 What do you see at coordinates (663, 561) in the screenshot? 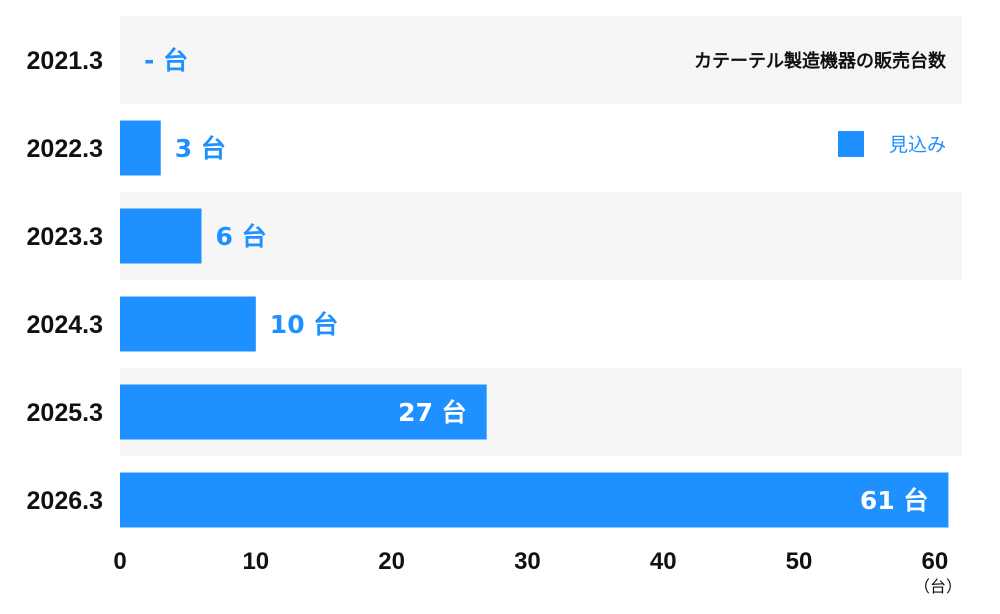
I see `x-tick-label: 40` at bounding box center [663, 561].